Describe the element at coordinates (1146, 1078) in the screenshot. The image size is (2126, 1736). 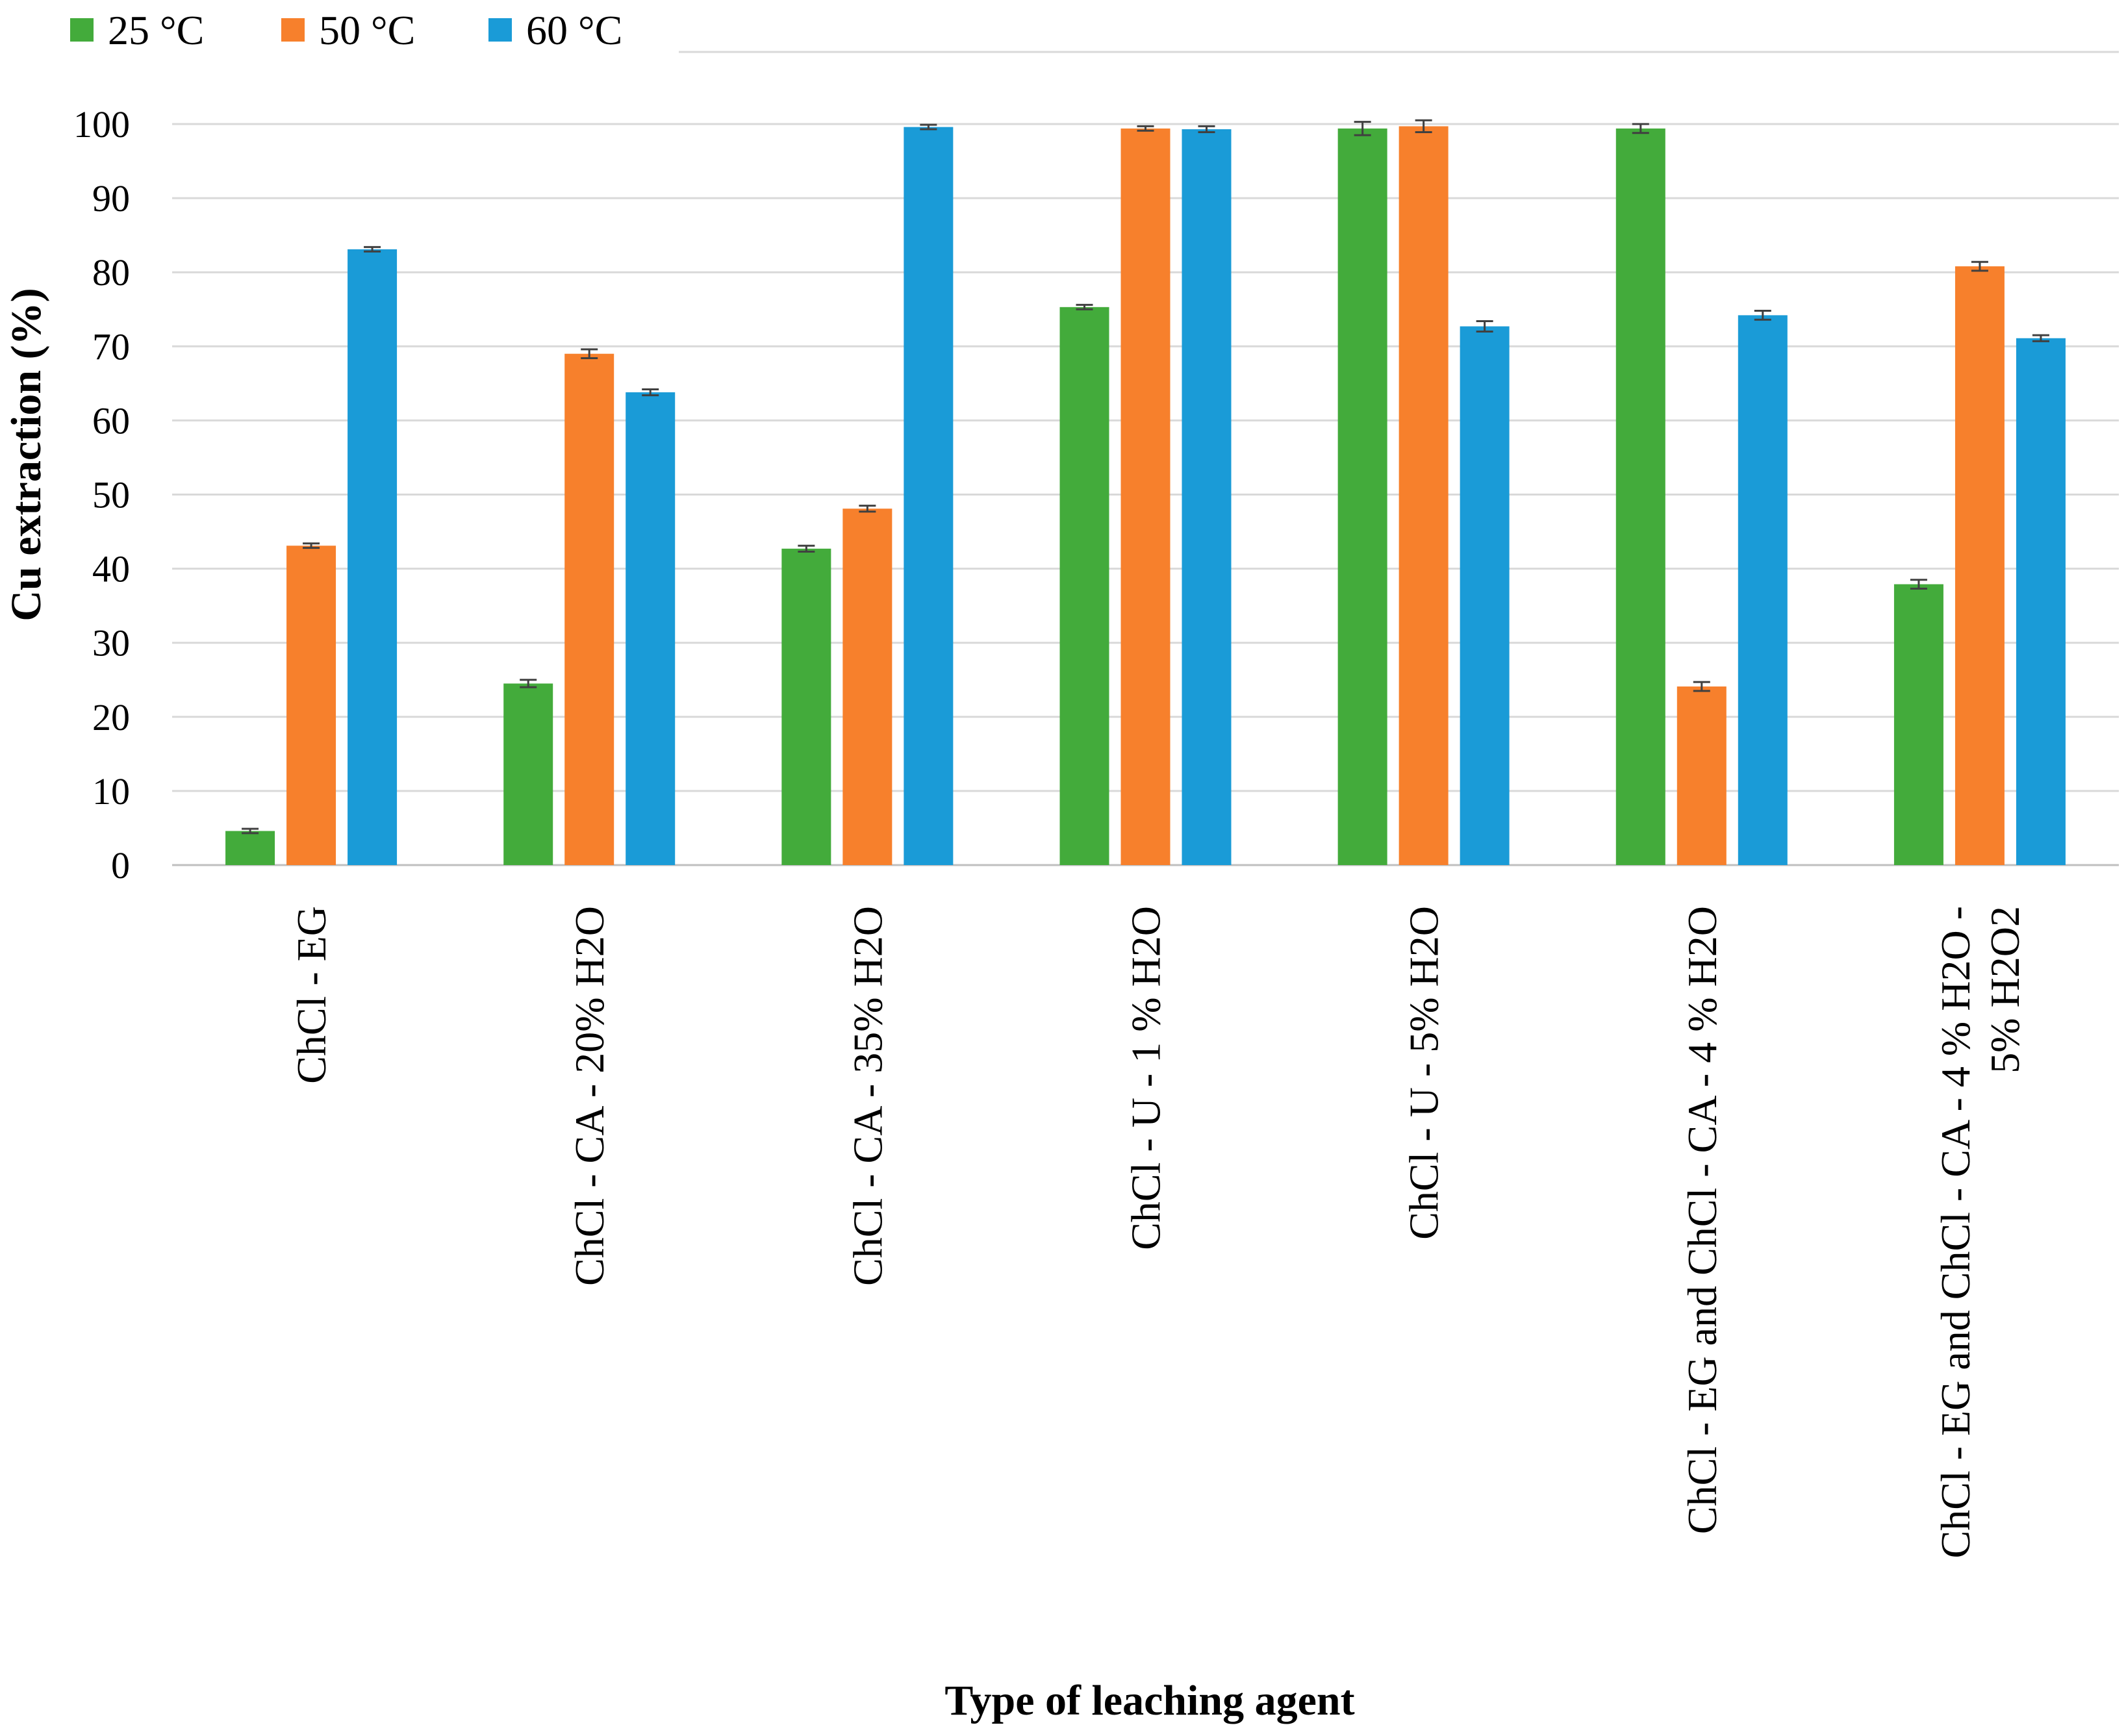
I see `x-category-label: ChCl - U - 1 % H2O` at that location.